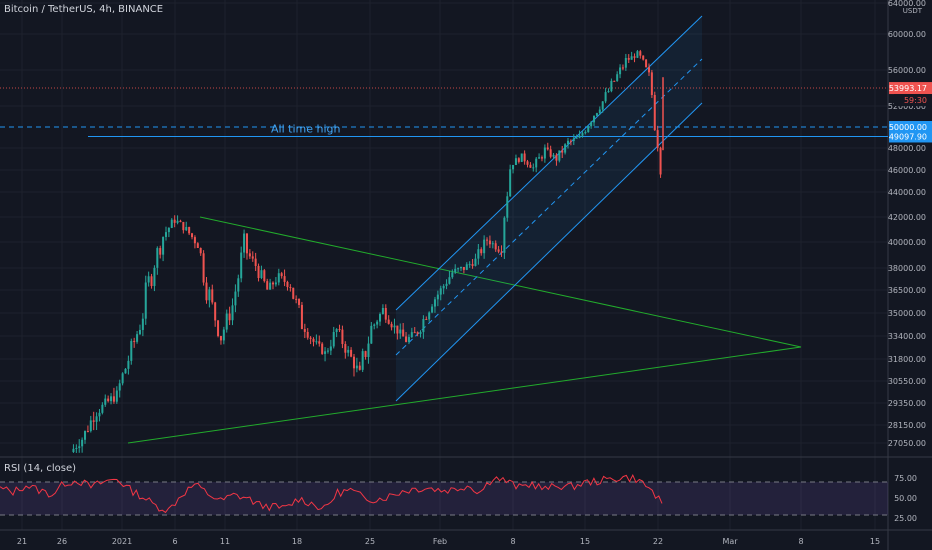 The width and height of the screenshot is (932, 550). I want to click on rsi-indicator-label: RSI (14, close), so click(40, 468).